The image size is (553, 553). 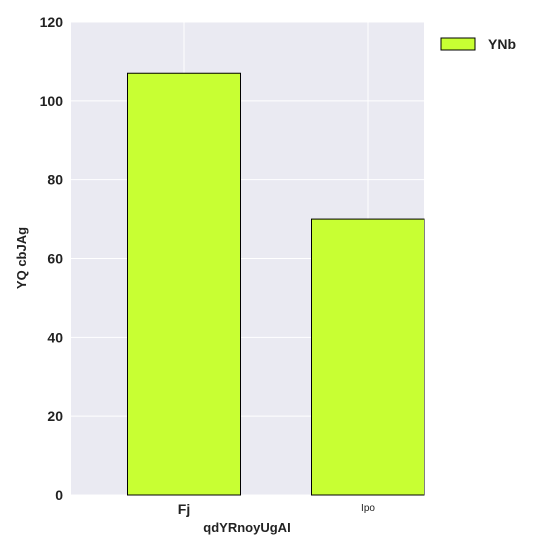 What do you see at coordinates (184, 509) in the screenshot?
I see `x-tick-label-fj: Fj` at bounding box center [184, 509].